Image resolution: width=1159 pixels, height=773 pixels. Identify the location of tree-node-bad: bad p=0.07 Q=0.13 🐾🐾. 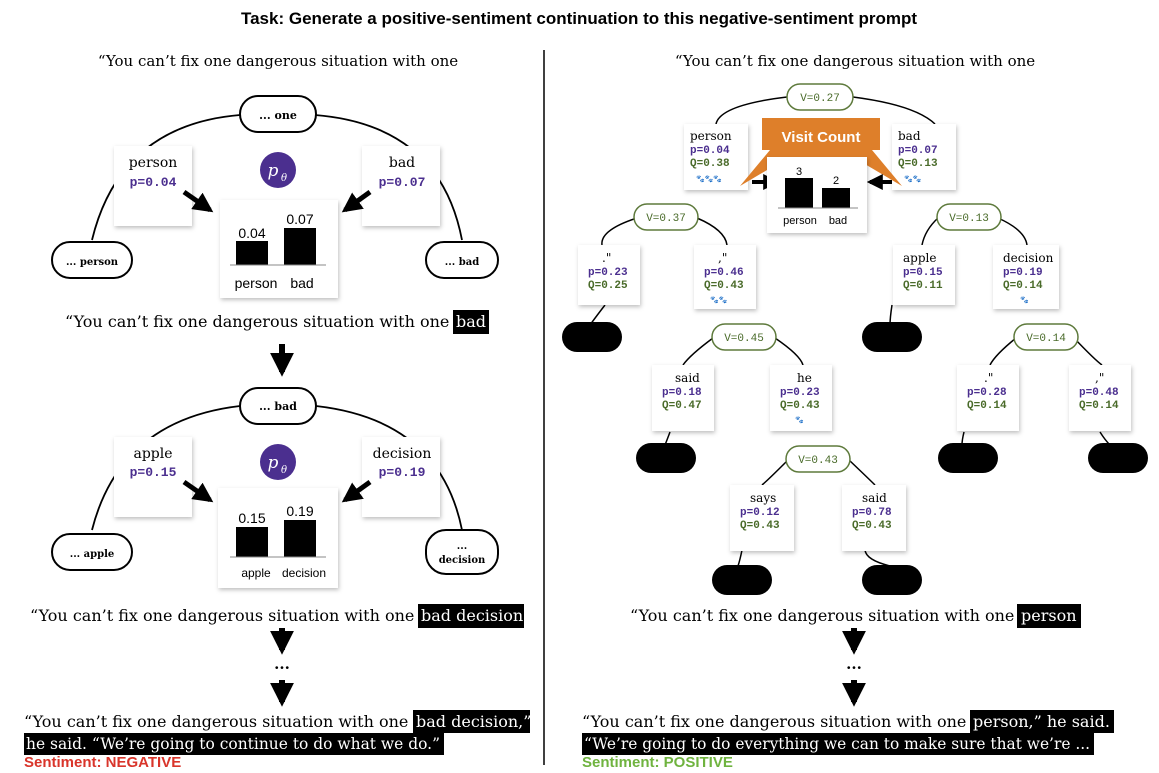
(924, 157).